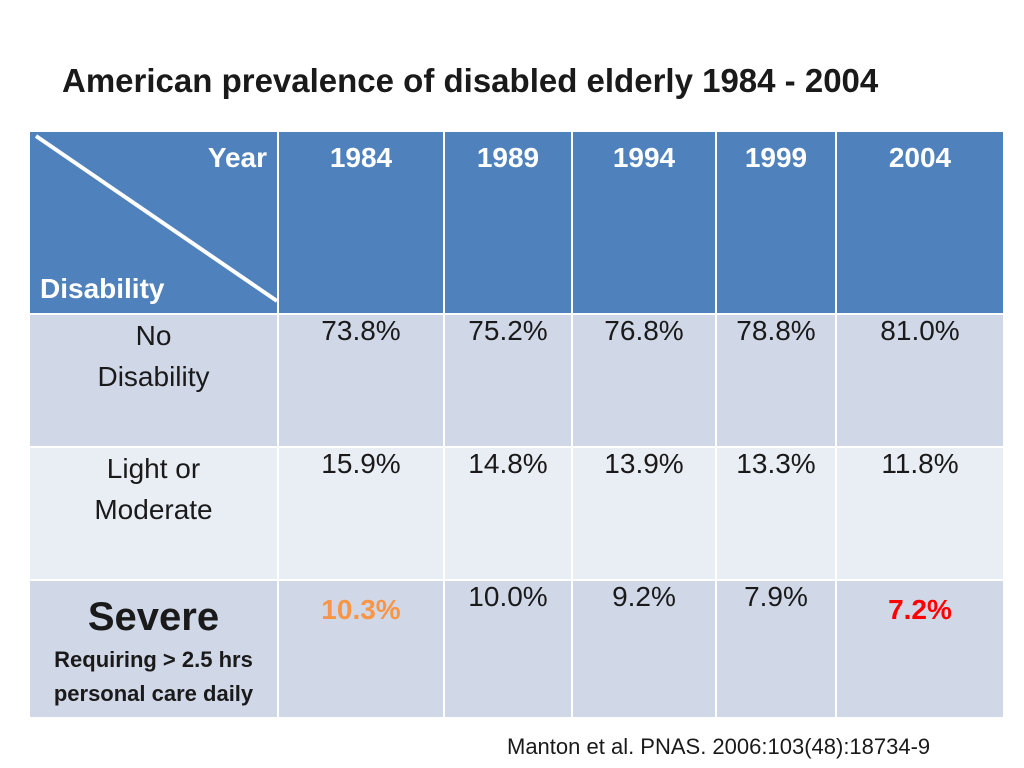 Image resolution: width=1024 pixels, height=768 pixels. What do you see at coordinates (644, 380) in the screenshot?
I see `cell-no-disability-1994: 76.8%` at bounding box center [644, 380].